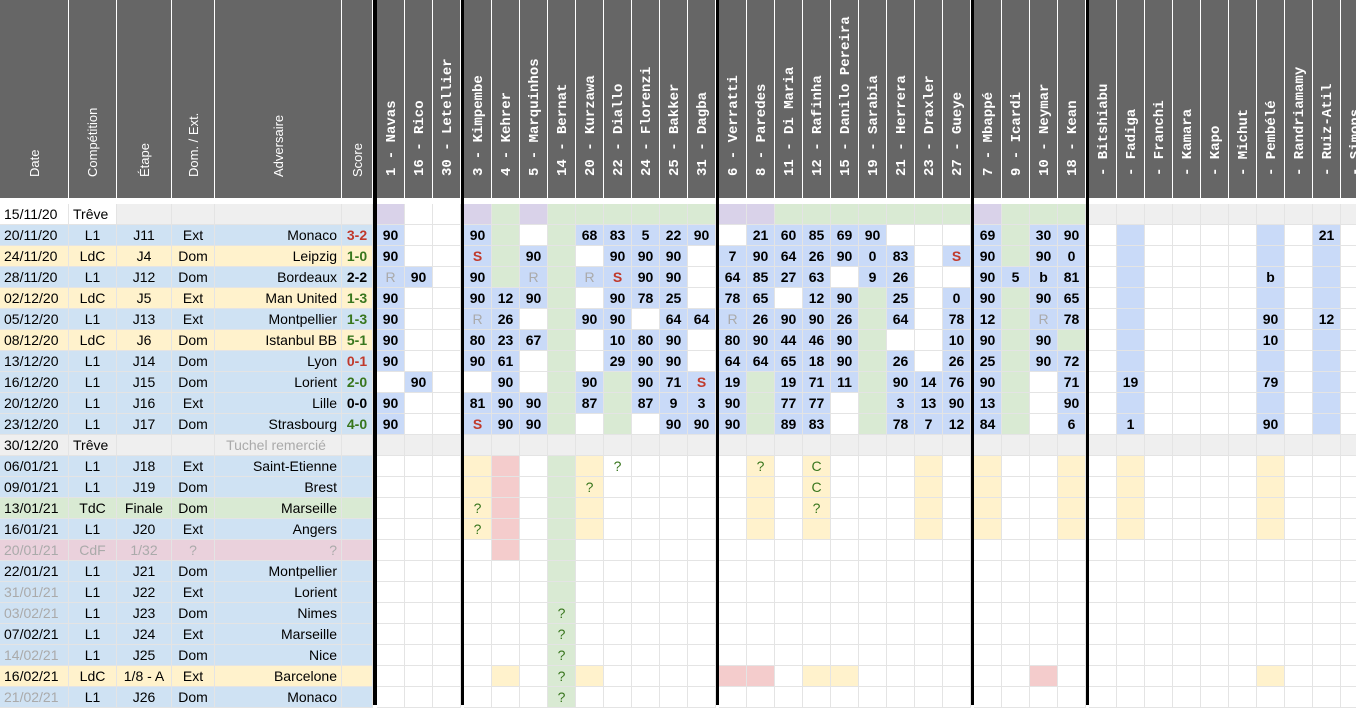 This screenshot has width=1356, height=708. What do you see at coordinates (845, 319) in the screenshot?
I see `player-cell: 26` at bounding box center [845, 319].